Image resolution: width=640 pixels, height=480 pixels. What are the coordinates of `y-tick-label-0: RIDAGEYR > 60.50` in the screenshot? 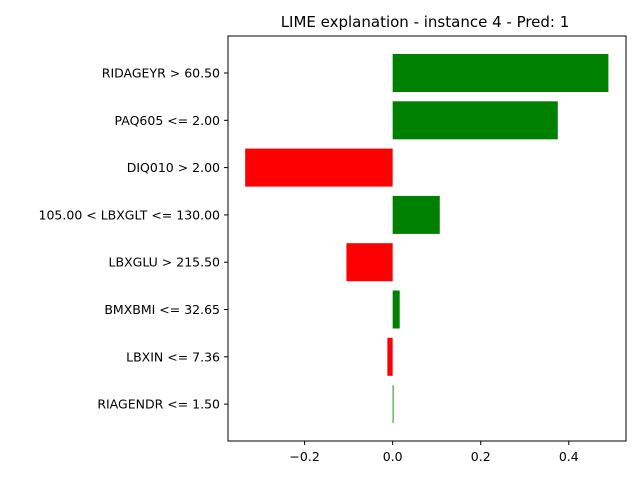 It's located at (161, 73).